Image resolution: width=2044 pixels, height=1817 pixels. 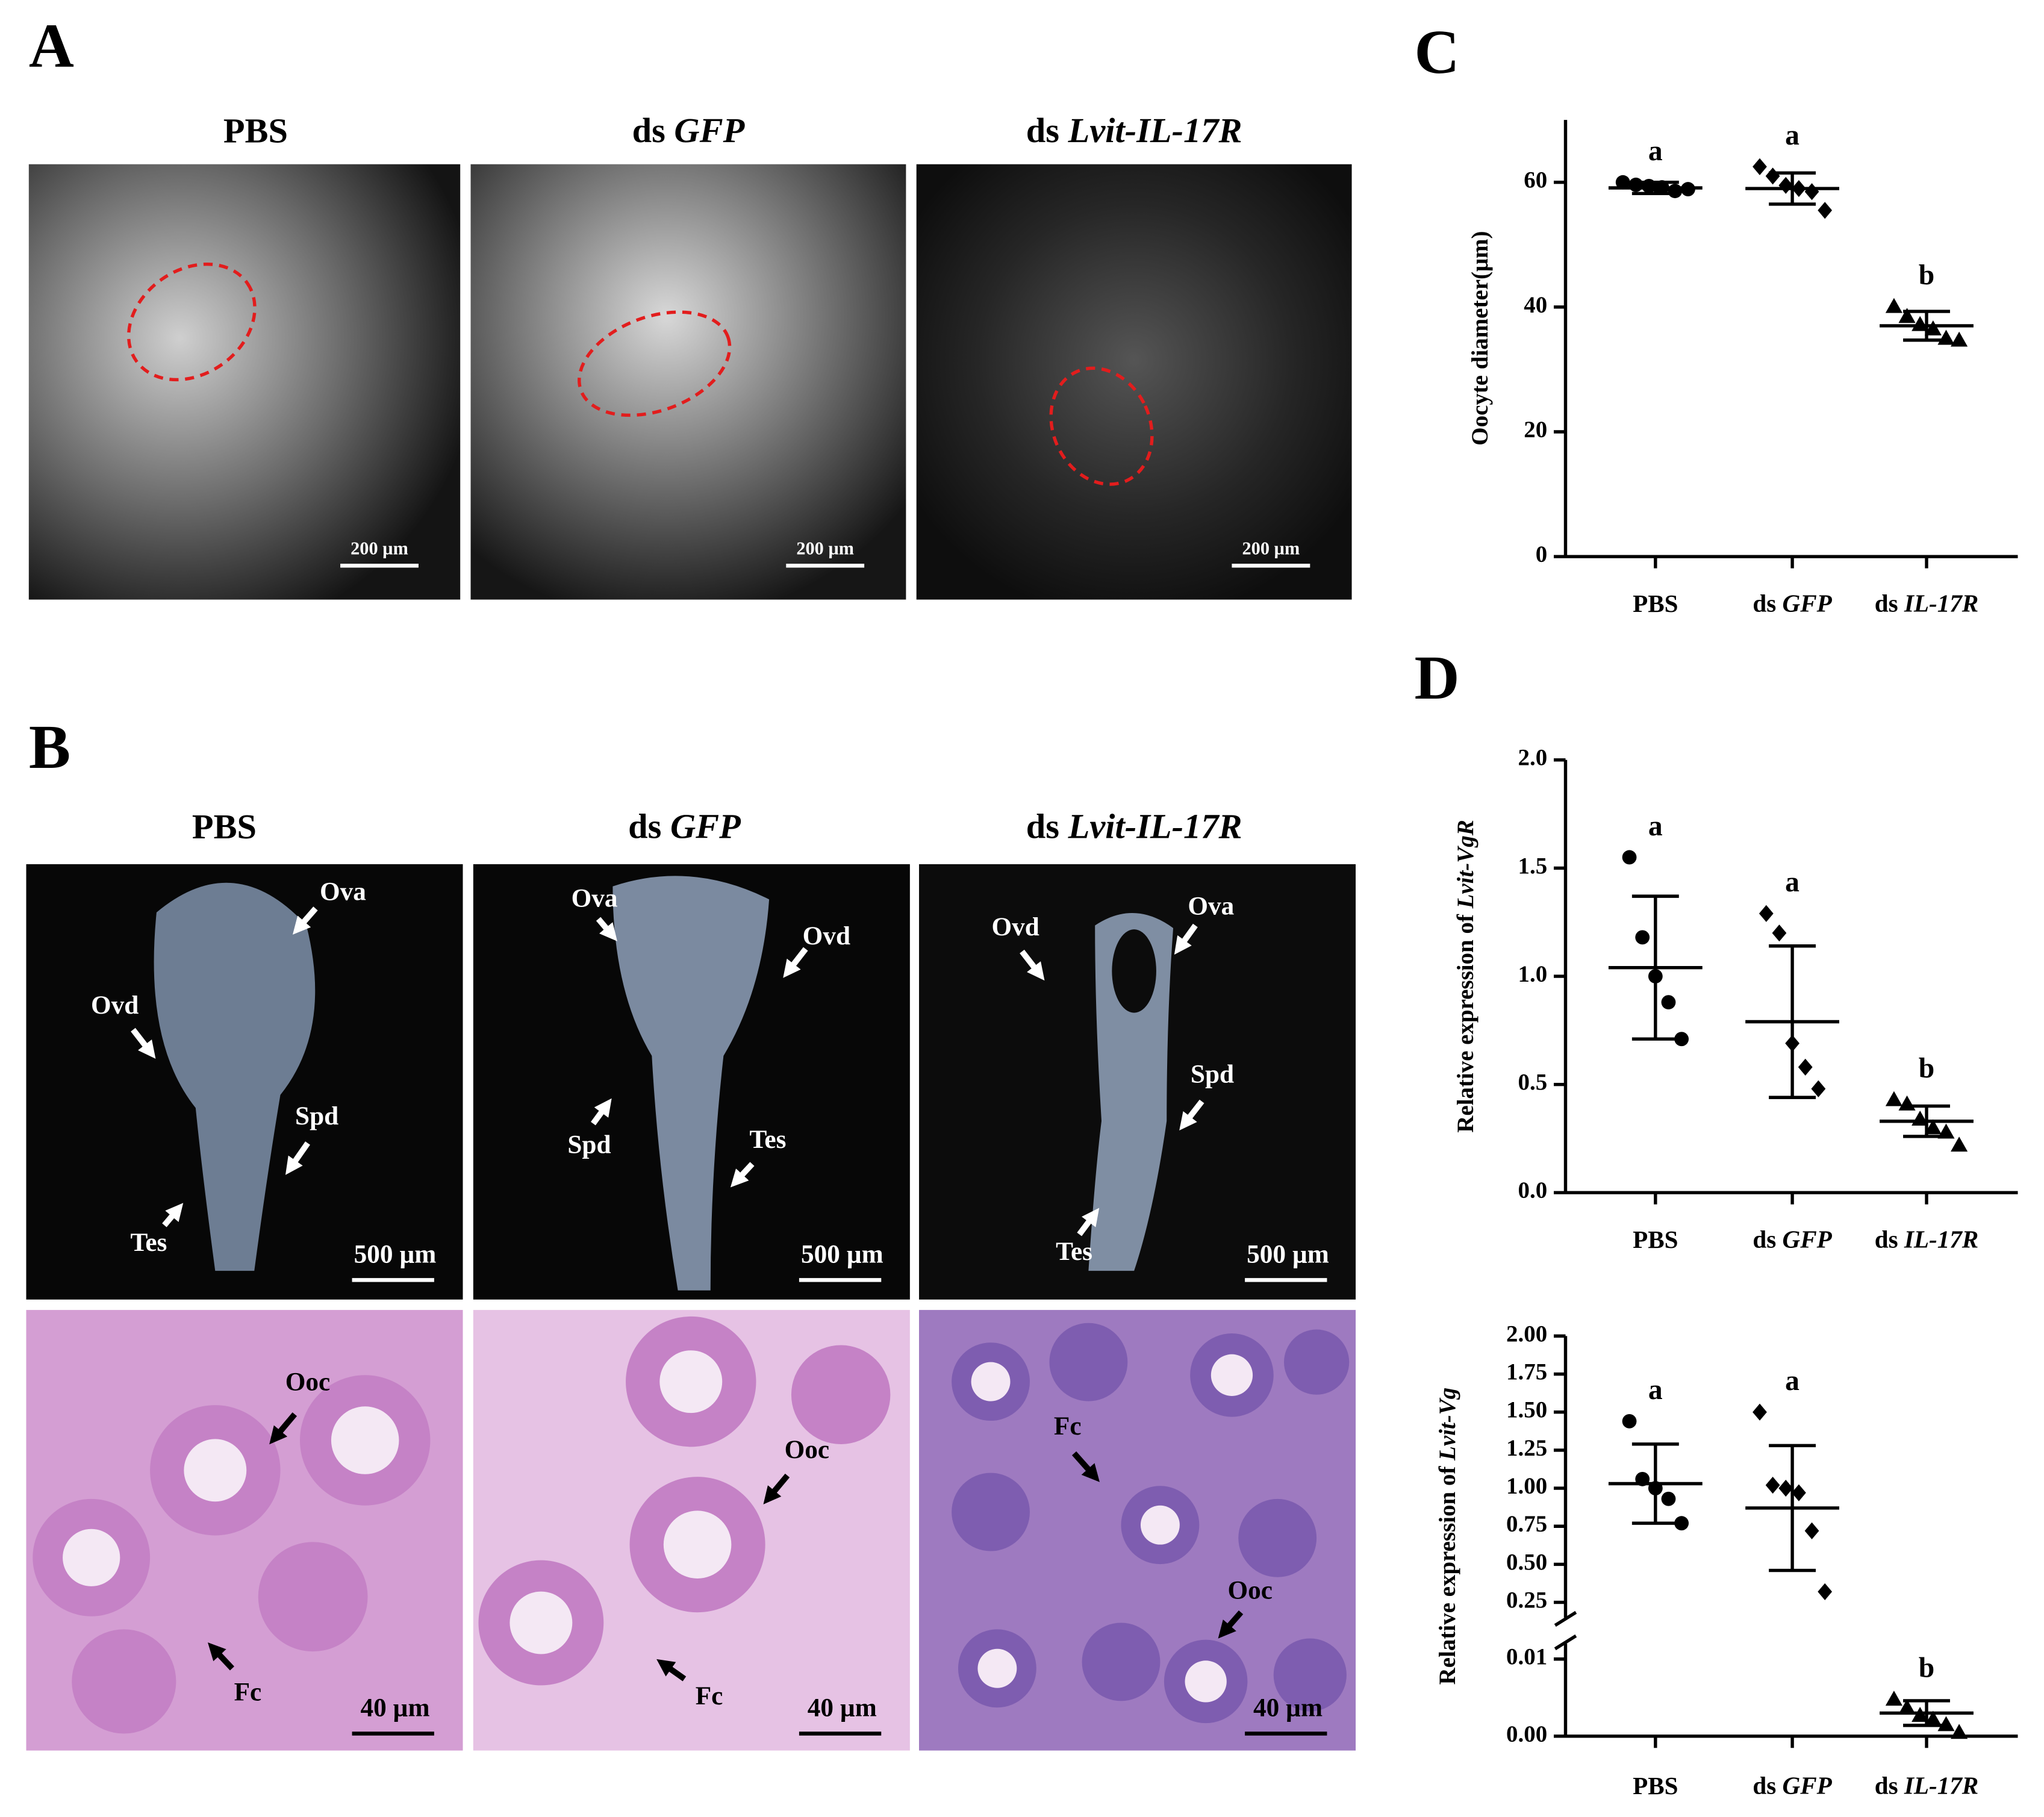 What do you see at coordinates (1527, 1448) in the screenshot?
I see `y-tick-label: 1.25` at bounding box center [1527, 1448].